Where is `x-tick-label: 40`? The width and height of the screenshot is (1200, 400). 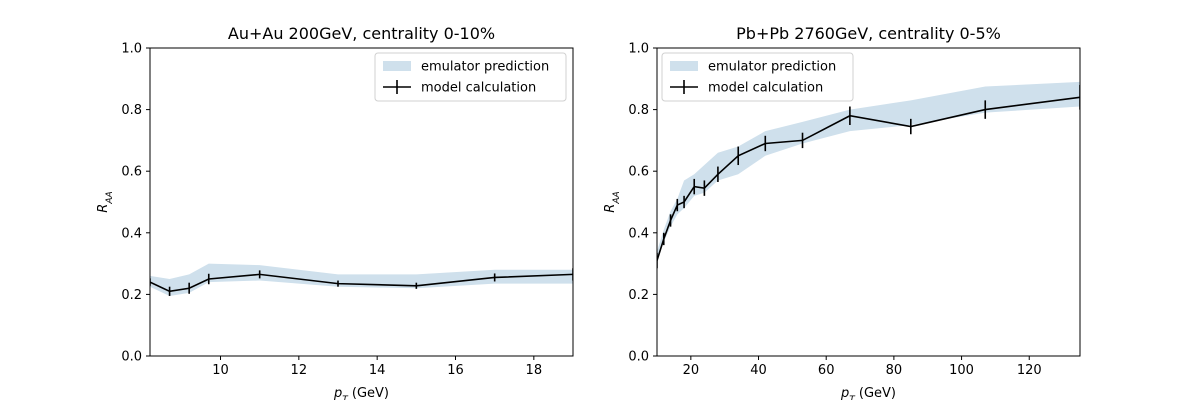
x-tick-label: 40 is located at coordinates (758, 370).